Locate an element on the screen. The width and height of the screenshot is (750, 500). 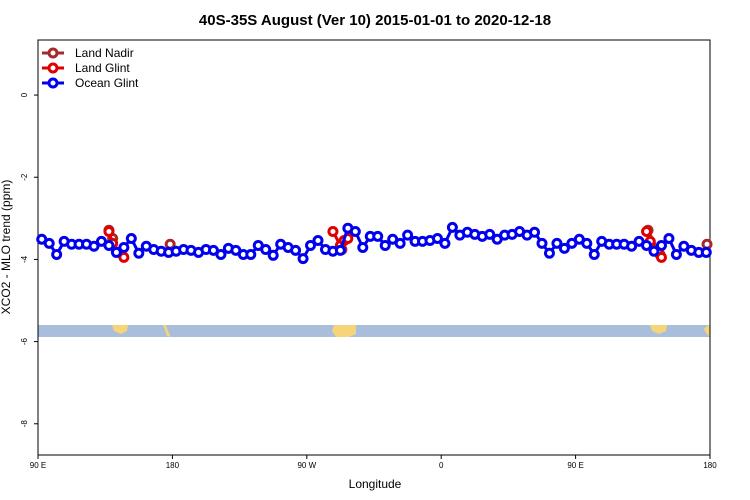
y-tick-label: -8 is located at coordinates (24, 424).